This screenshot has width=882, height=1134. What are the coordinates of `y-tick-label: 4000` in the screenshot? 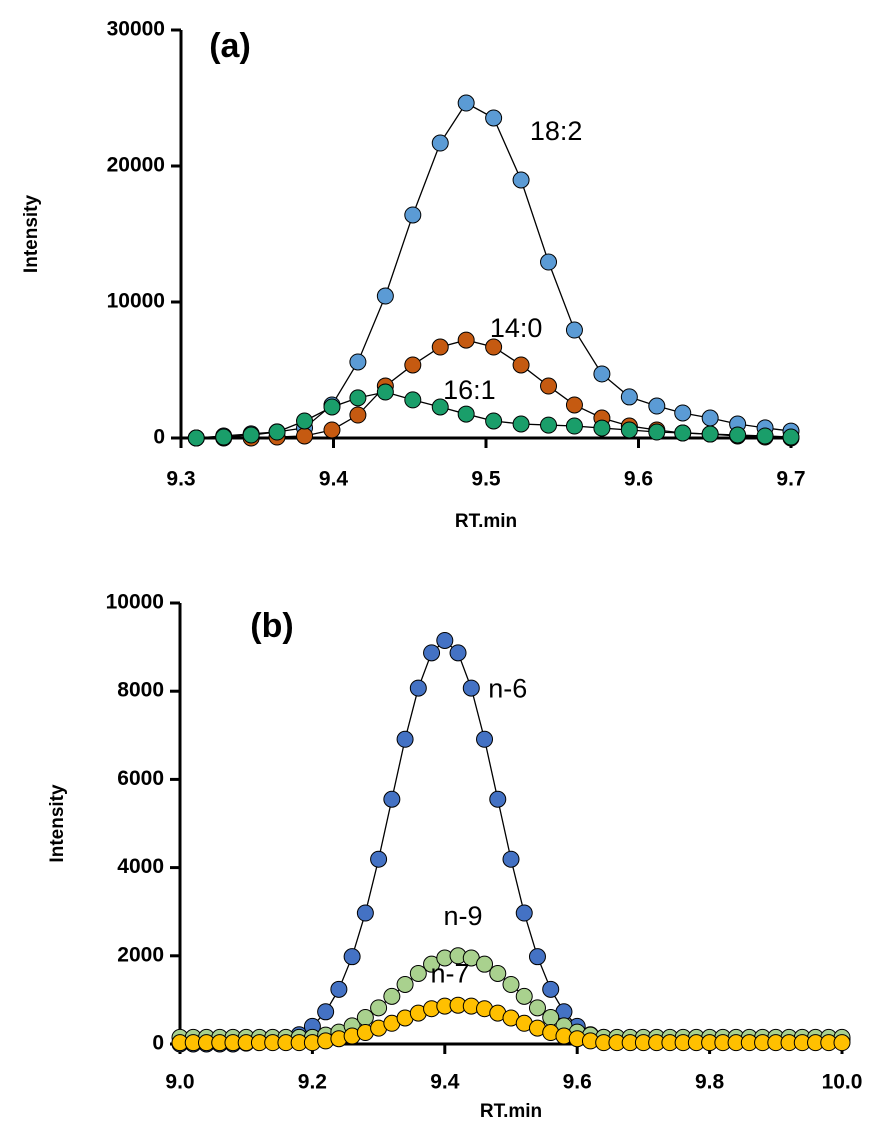 It's located at (140, 866).